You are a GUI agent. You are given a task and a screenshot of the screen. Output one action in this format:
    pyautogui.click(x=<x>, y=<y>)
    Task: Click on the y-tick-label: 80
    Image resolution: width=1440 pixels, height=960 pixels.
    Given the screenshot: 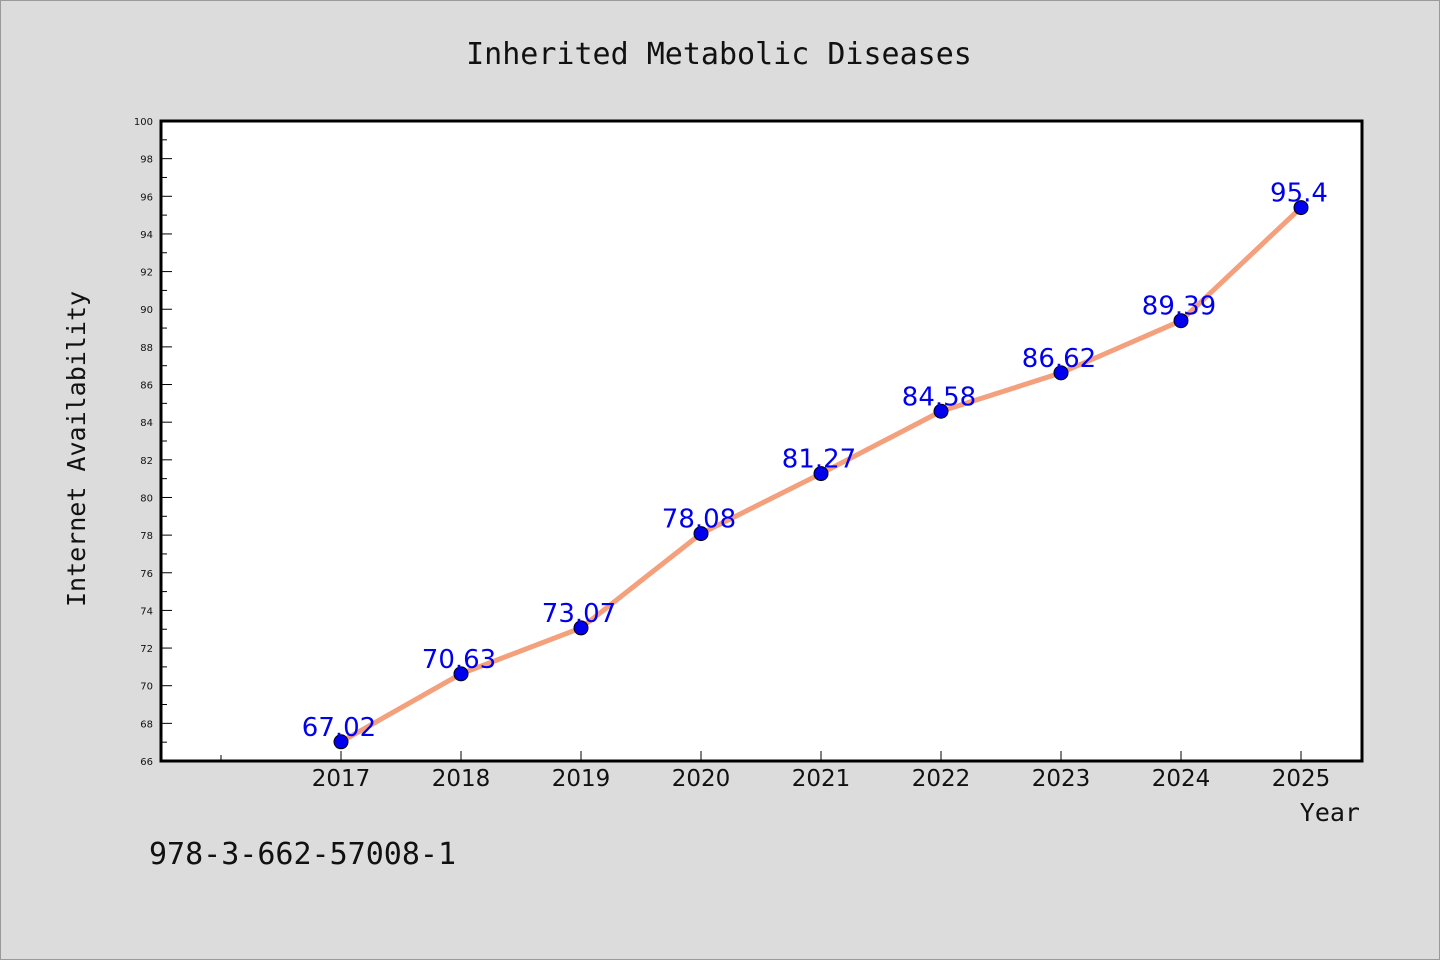 What is the action you would take?
    pyautogui.click(x=146, y=498)
    